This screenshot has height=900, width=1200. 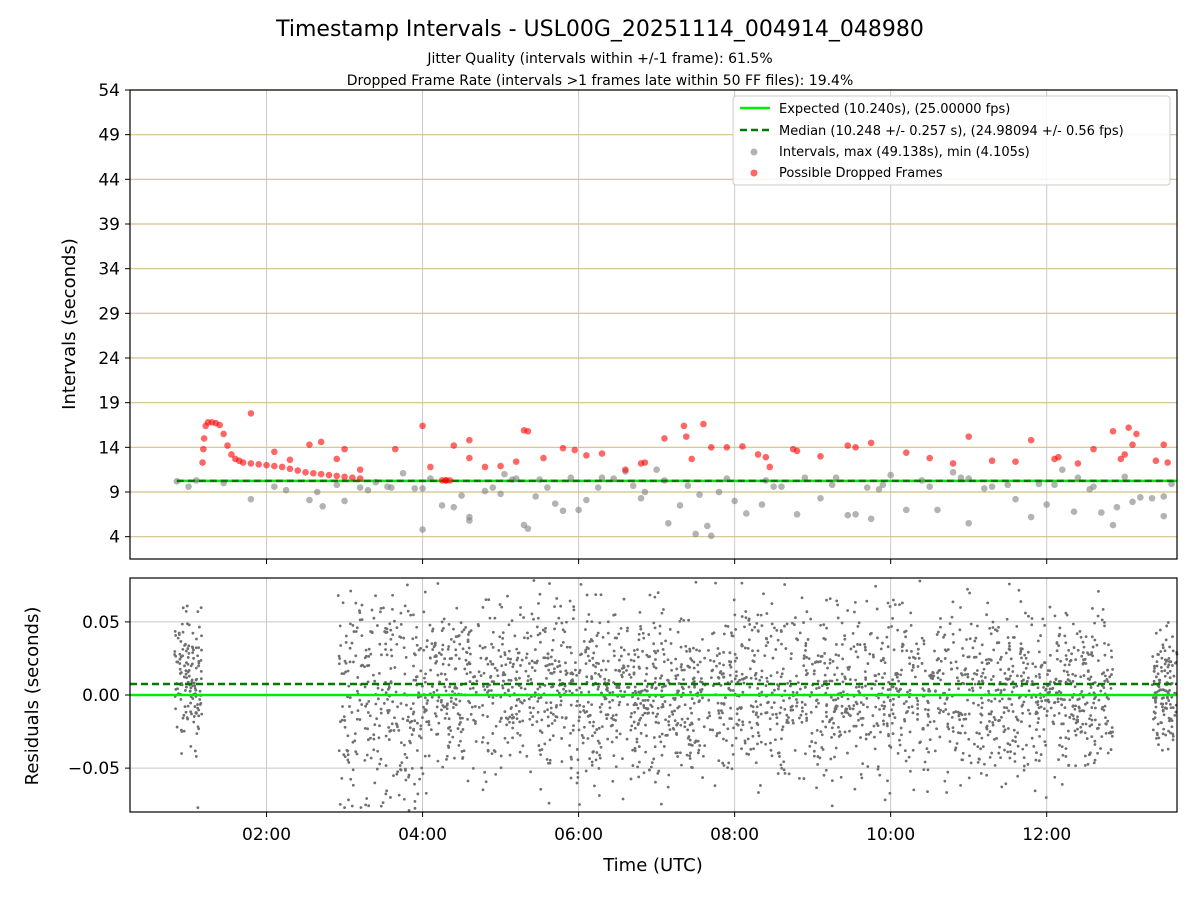 I want to click on intervals-points, so click(x=675, y=475).